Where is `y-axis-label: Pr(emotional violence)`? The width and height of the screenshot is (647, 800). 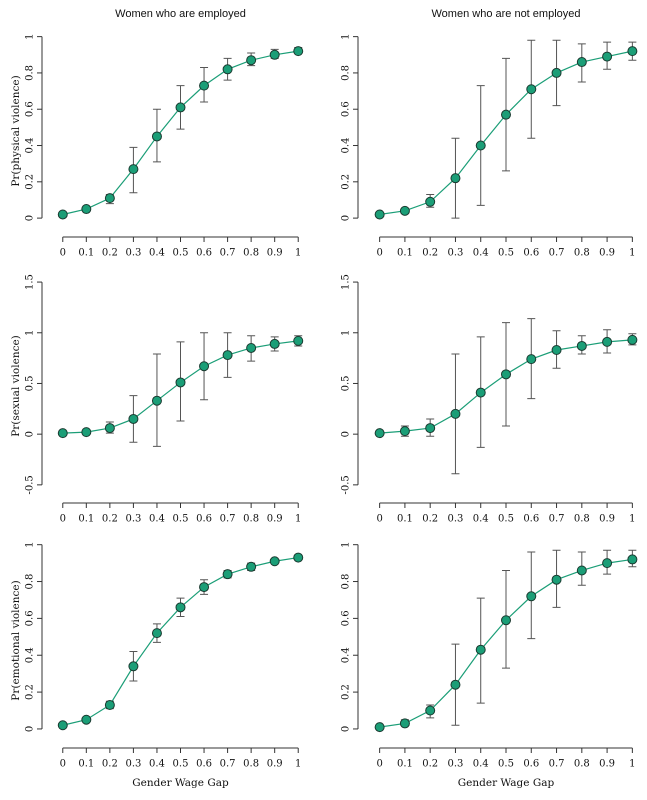 y-axis-label: Pr(emotional violence) is located at coordinates (16, 640).